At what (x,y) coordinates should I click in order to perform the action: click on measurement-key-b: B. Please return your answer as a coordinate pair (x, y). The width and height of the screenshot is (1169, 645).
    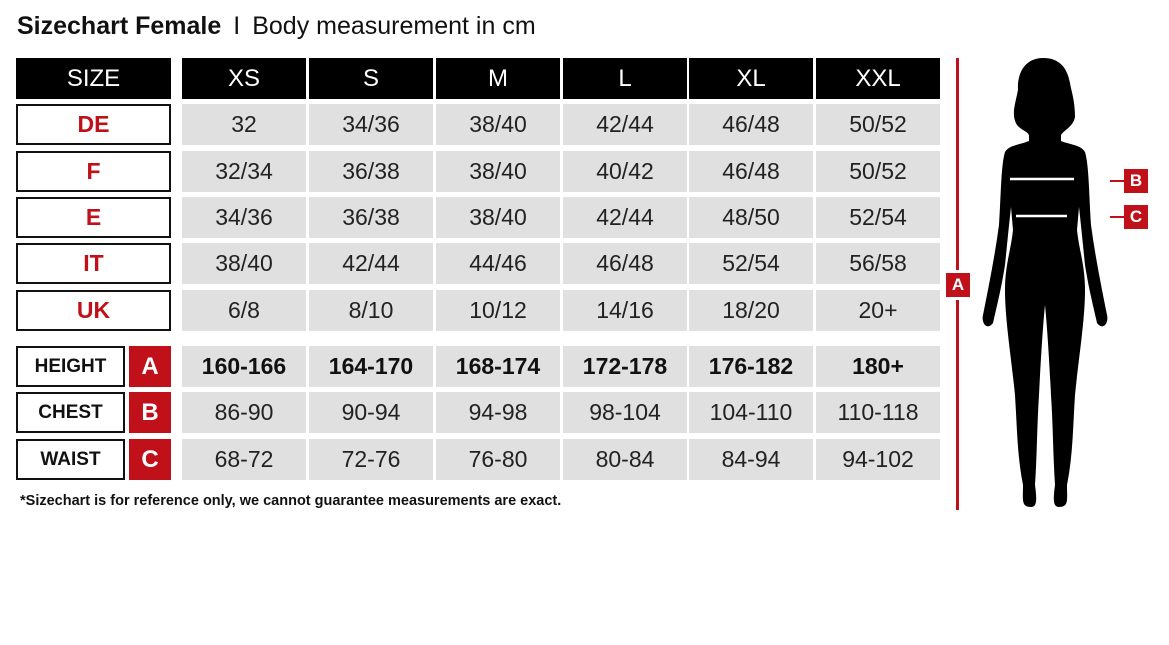
    Looking at the image, I should click on (150, 412).